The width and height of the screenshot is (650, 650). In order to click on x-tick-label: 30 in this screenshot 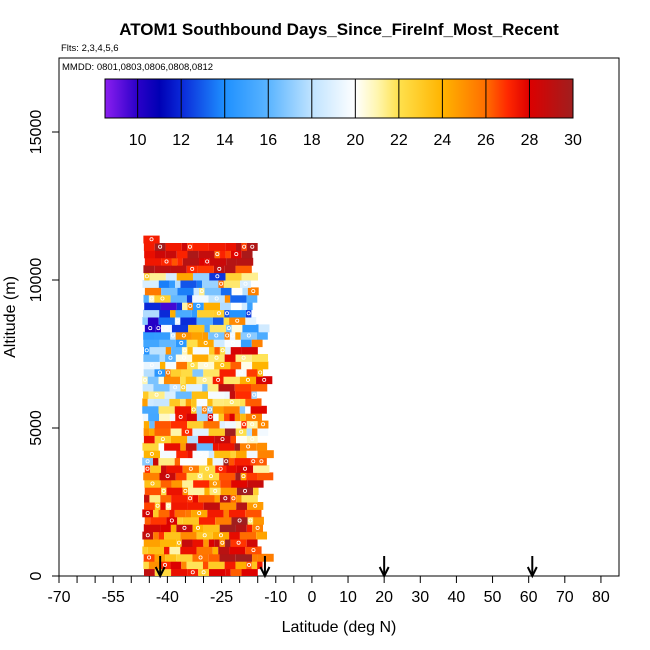, I will do `click(420, 597)`.